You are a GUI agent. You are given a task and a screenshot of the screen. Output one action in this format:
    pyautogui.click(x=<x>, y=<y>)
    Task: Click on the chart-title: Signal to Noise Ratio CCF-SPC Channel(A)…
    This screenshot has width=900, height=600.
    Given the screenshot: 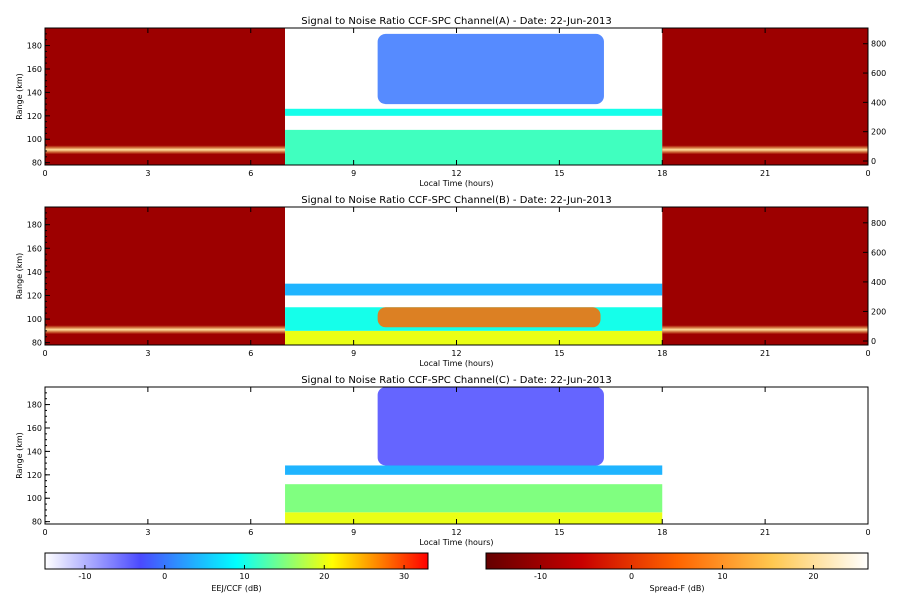 What is the action you would take?
    pyautogui.click(x=456, y=21)
    